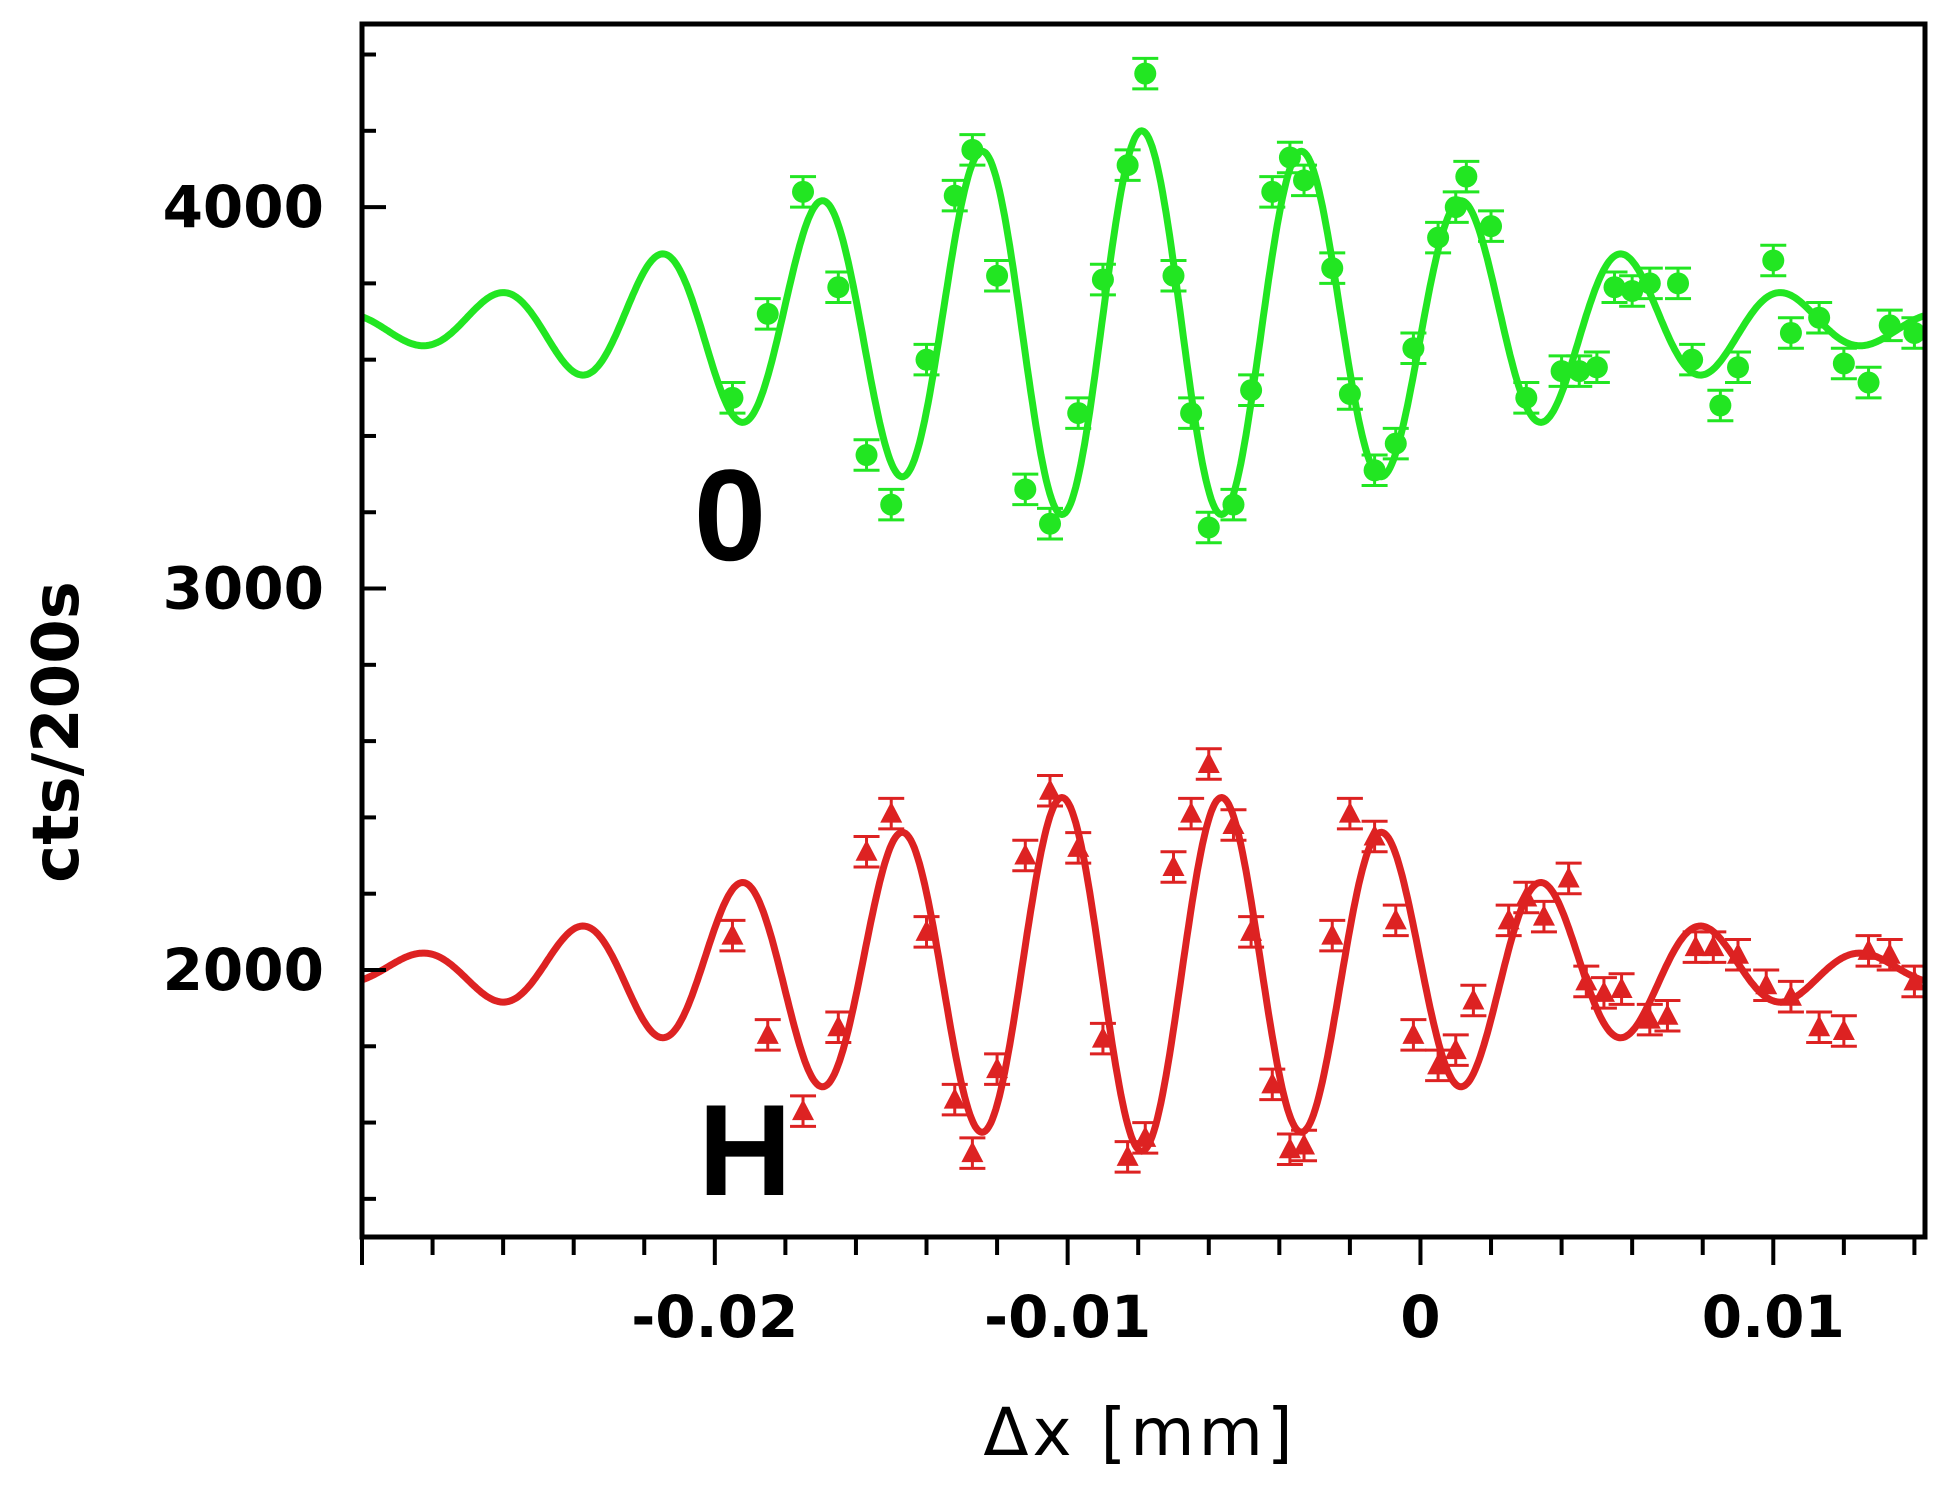 The image size is (1950, 1485). I want to click on y-tick-label: 2000, so click(243, 970).